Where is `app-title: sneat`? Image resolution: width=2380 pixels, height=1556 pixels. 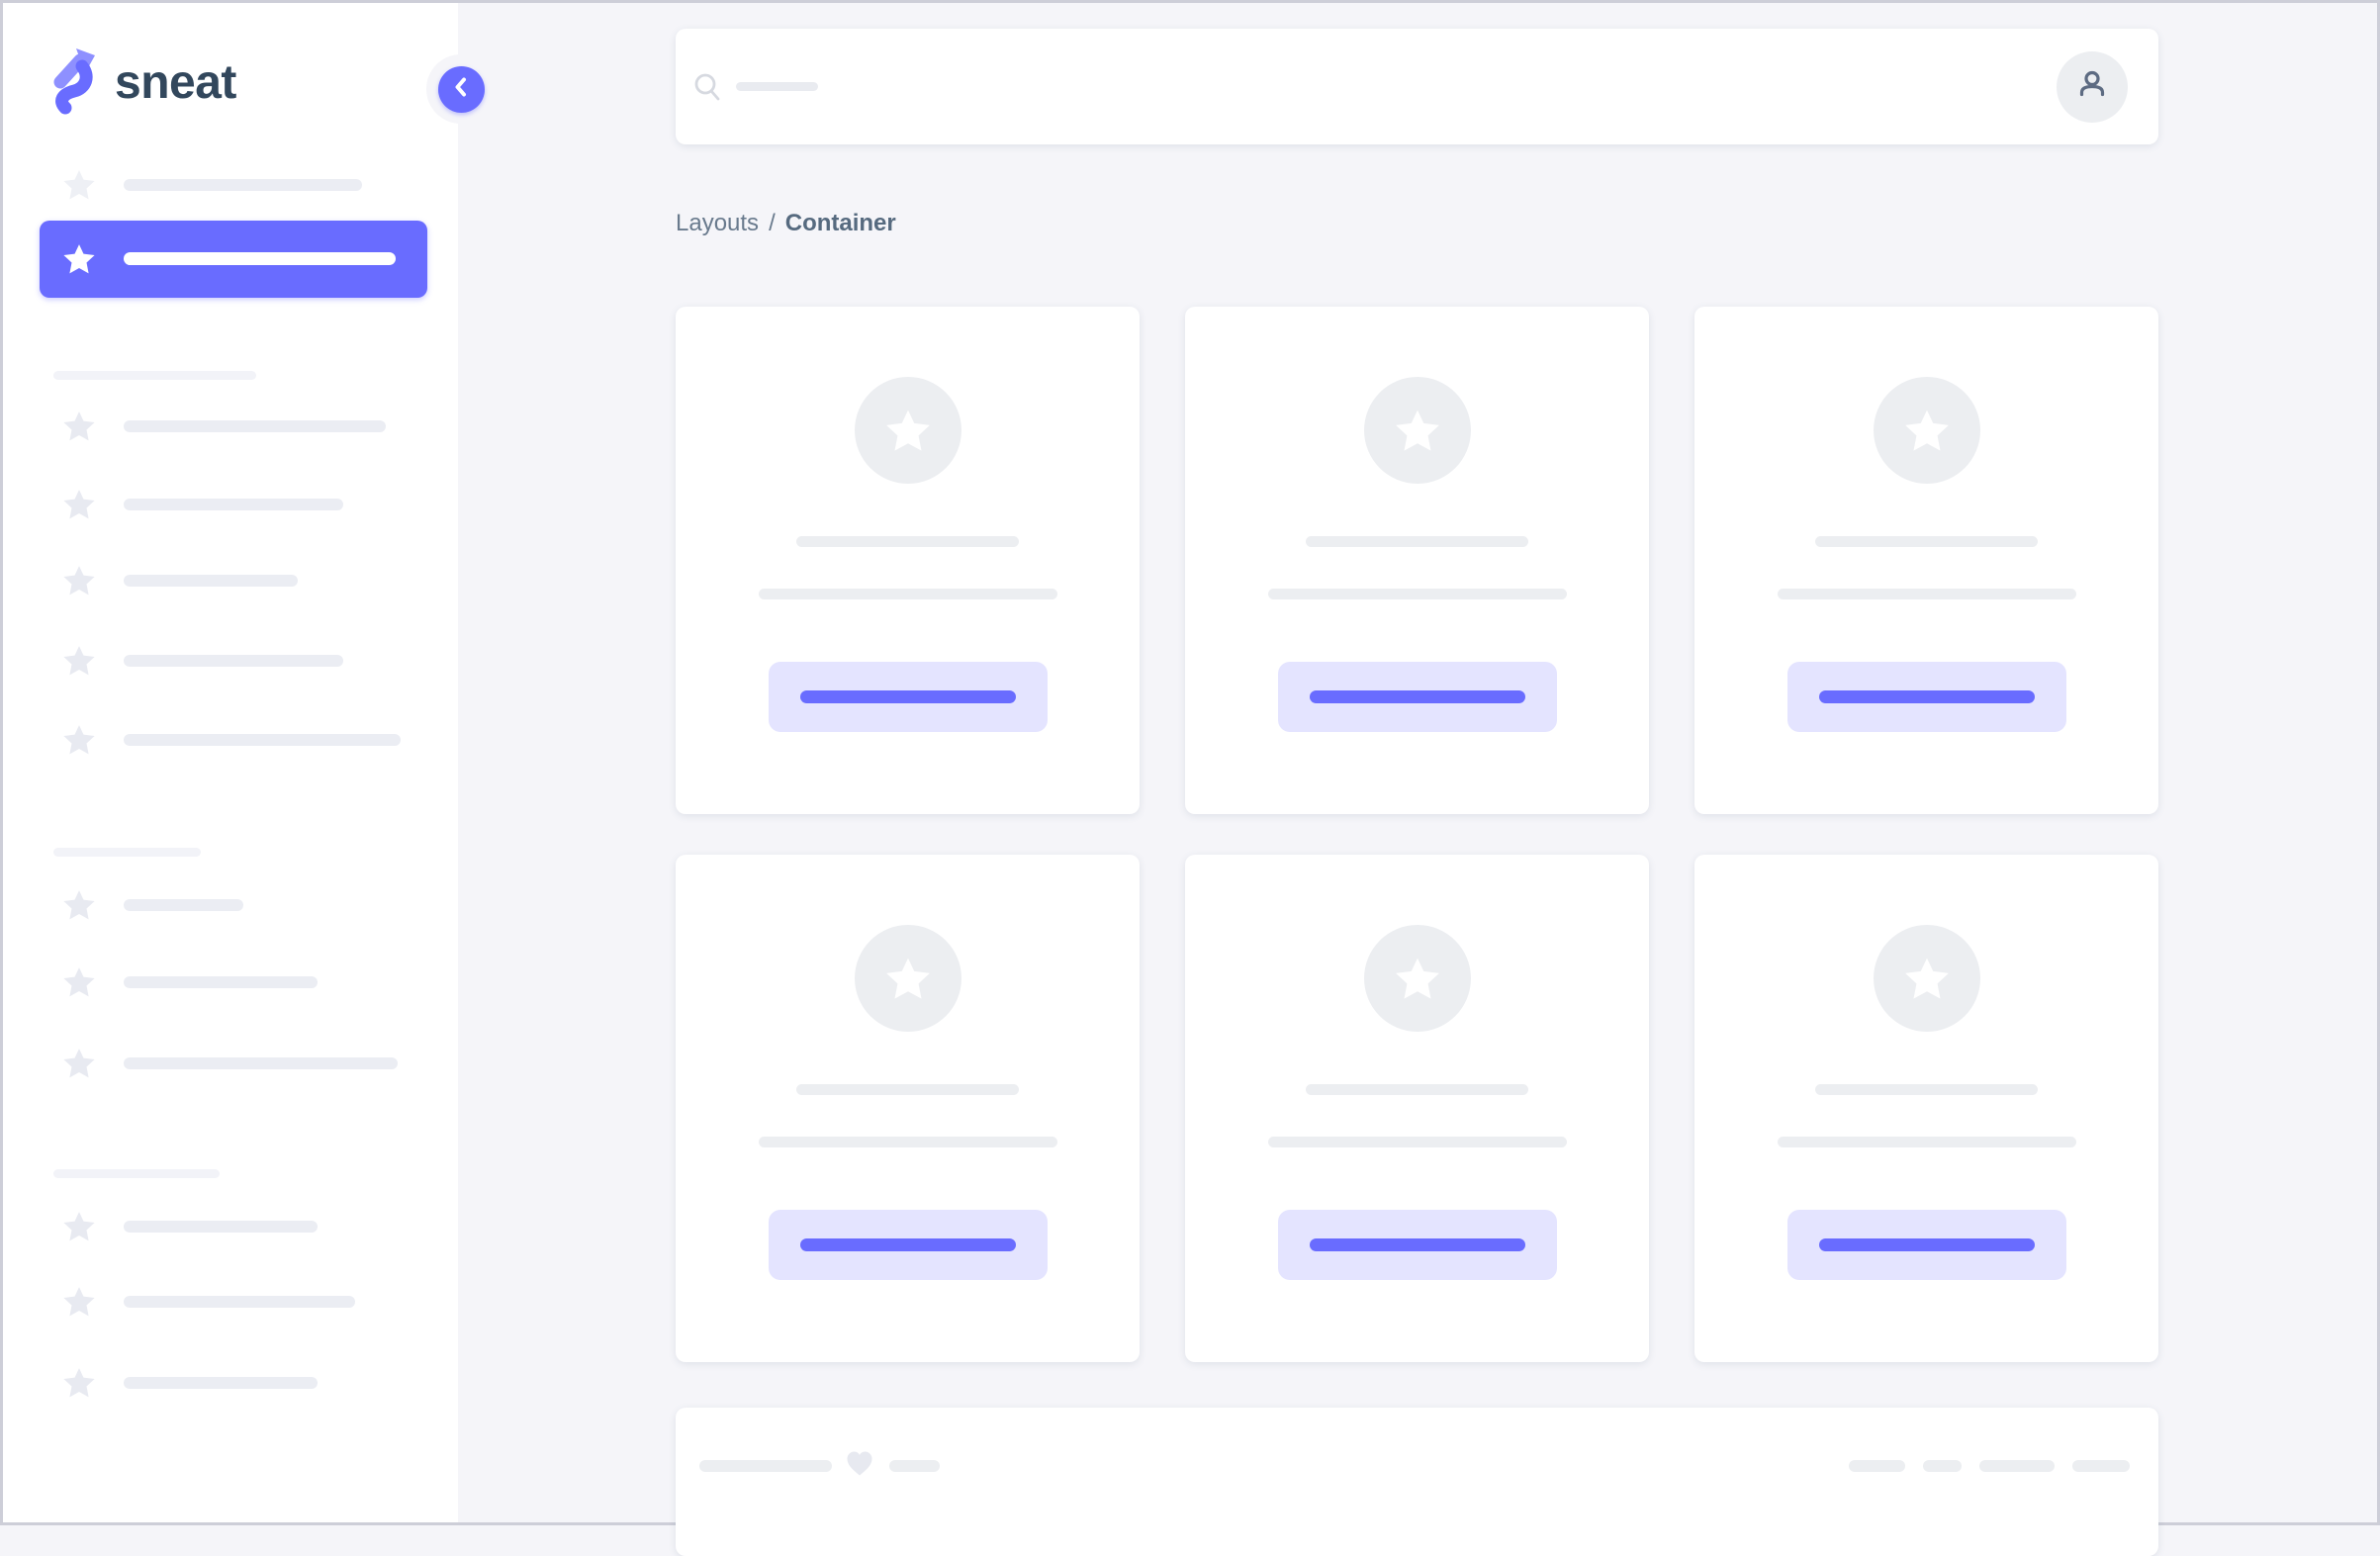 app-title: sneat is located at coordinates (175, 82).